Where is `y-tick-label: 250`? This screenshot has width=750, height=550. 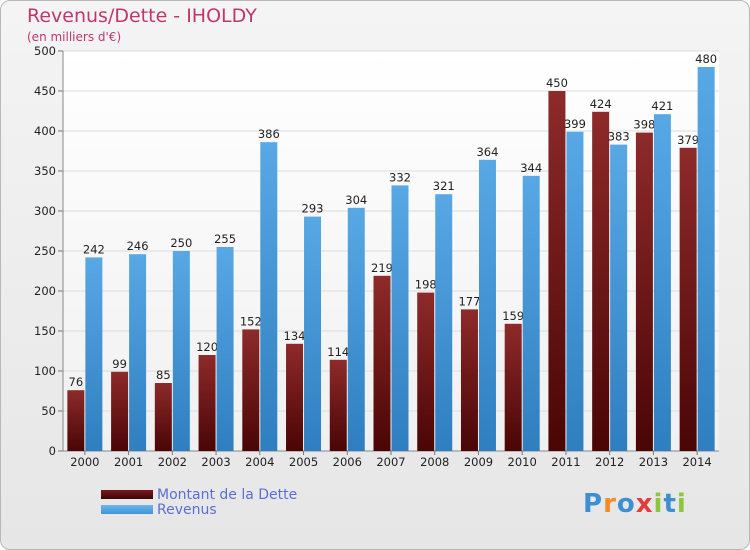 y-tick-label: 250 is located at coordinates (45, 251).